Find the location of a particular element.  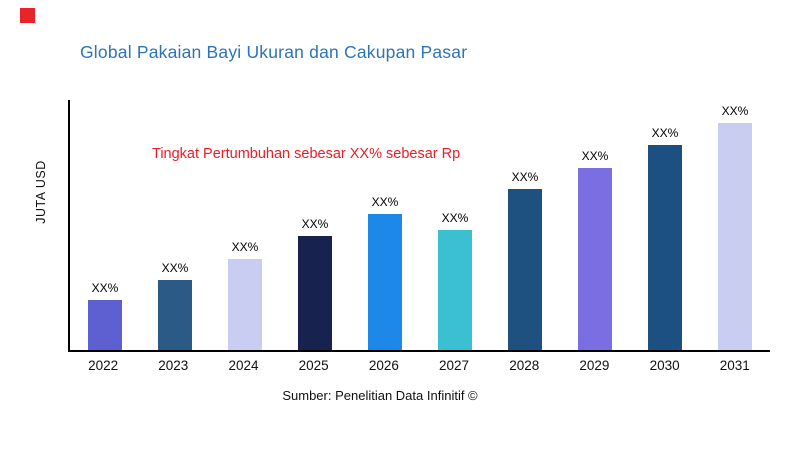

bar-column-2029: XX% is located at coordinates (595, 225).